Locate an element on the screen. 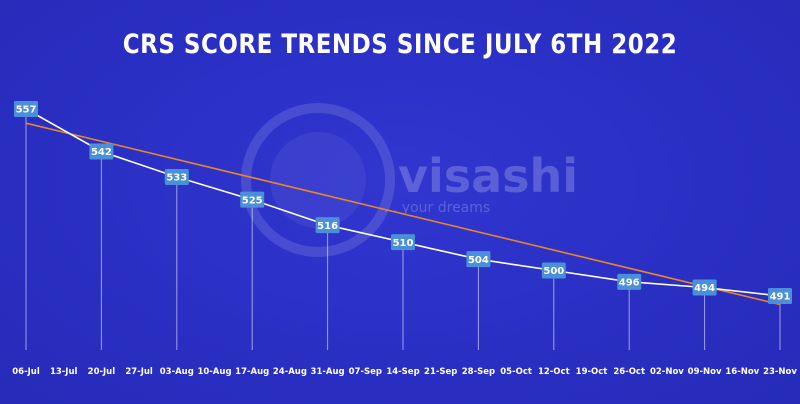  x-tick-label: 05-Oct is located at coordinates (516, 372).